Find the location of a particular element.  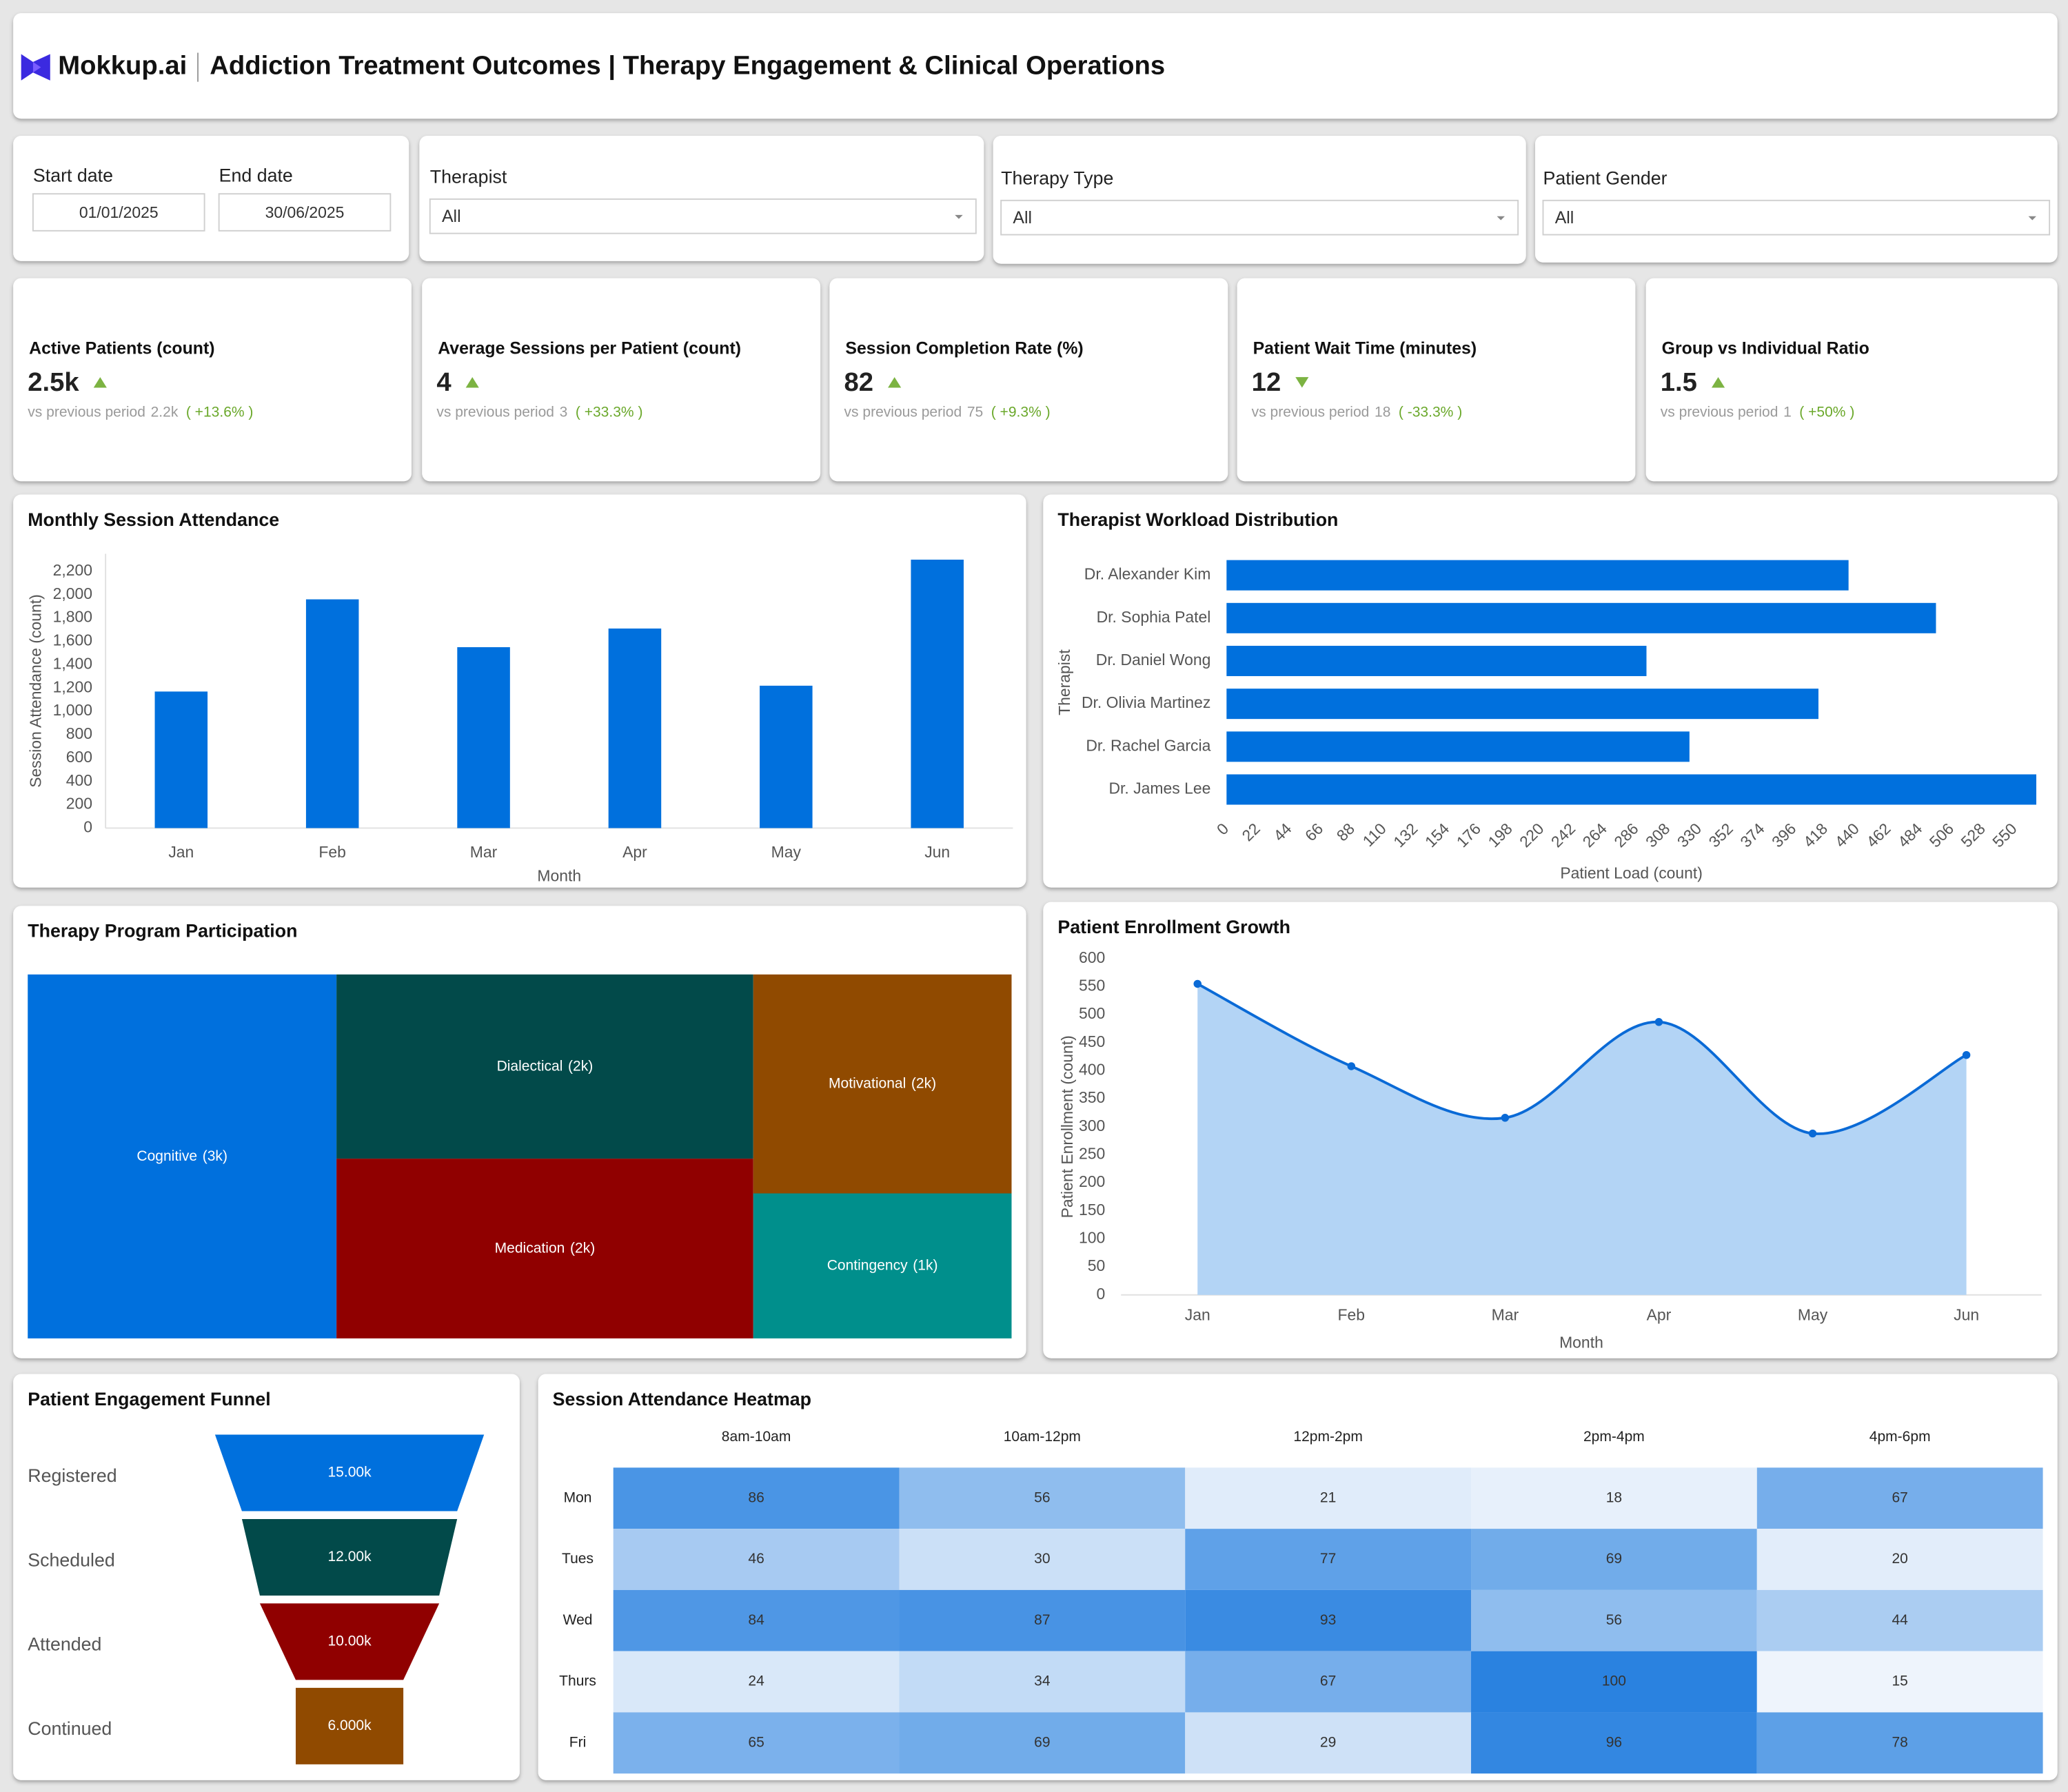

x-tick-label: Apr is located at coordinates (634, 852).